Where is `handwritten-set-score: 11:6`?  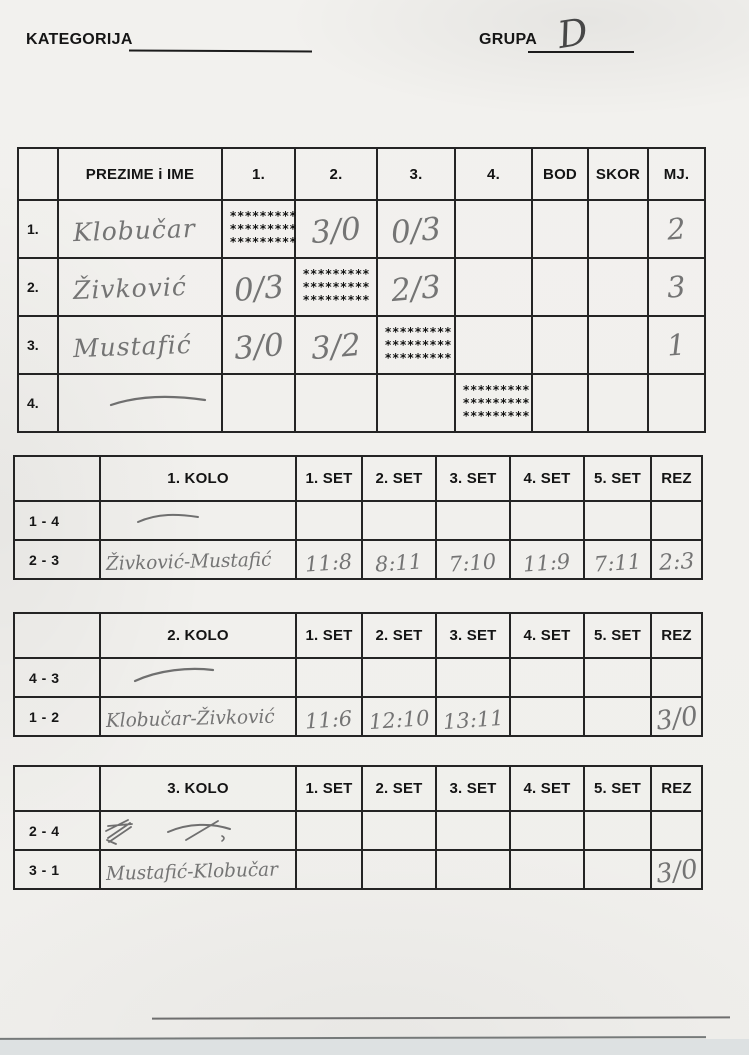 handwritten-set-score: 11:6 is located at coordinates (329, 719).